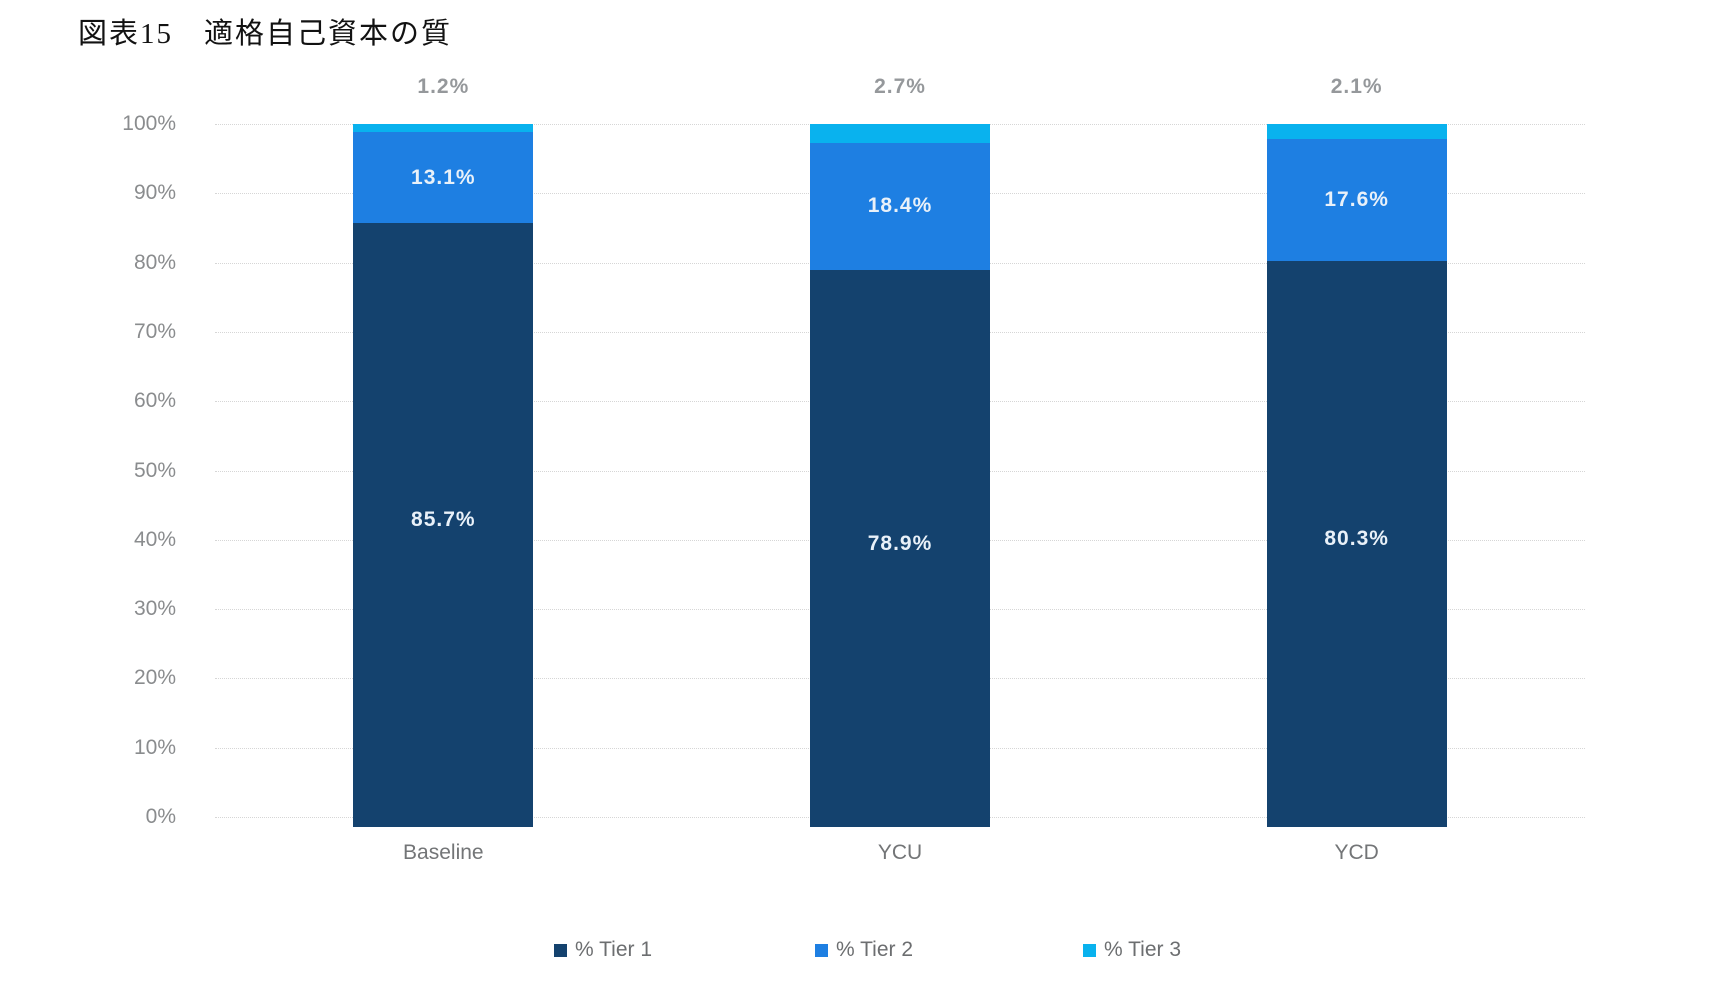 Image resolution: width=1726 pixels, height=998 pixels. I want to click on y-axis-tick-label-30: 30%, so click(154, 609).